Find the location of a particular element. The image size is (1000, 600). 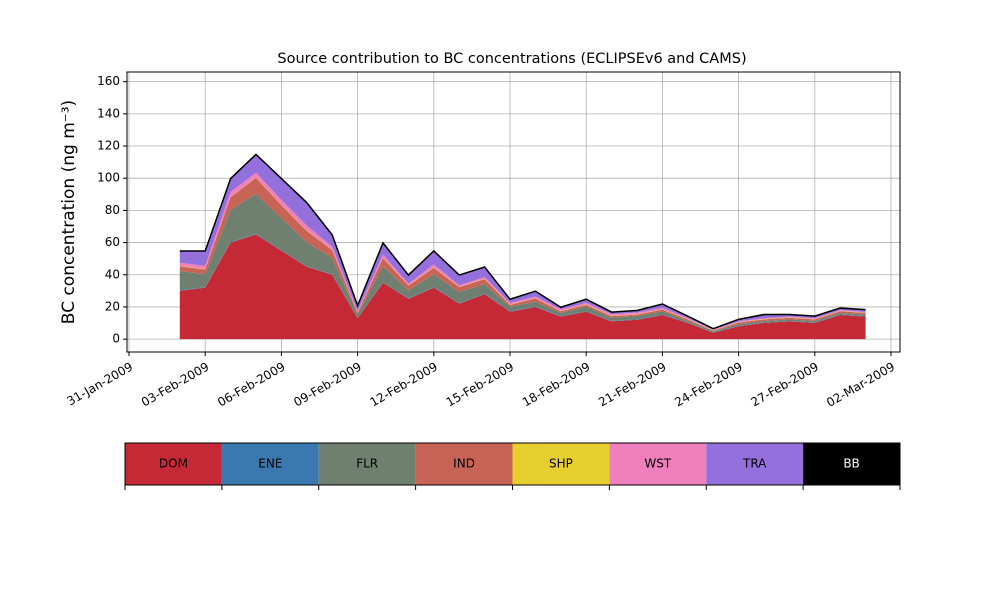

x-tick-label: 21-Feb-2009 is located at coordinates (632, 385).